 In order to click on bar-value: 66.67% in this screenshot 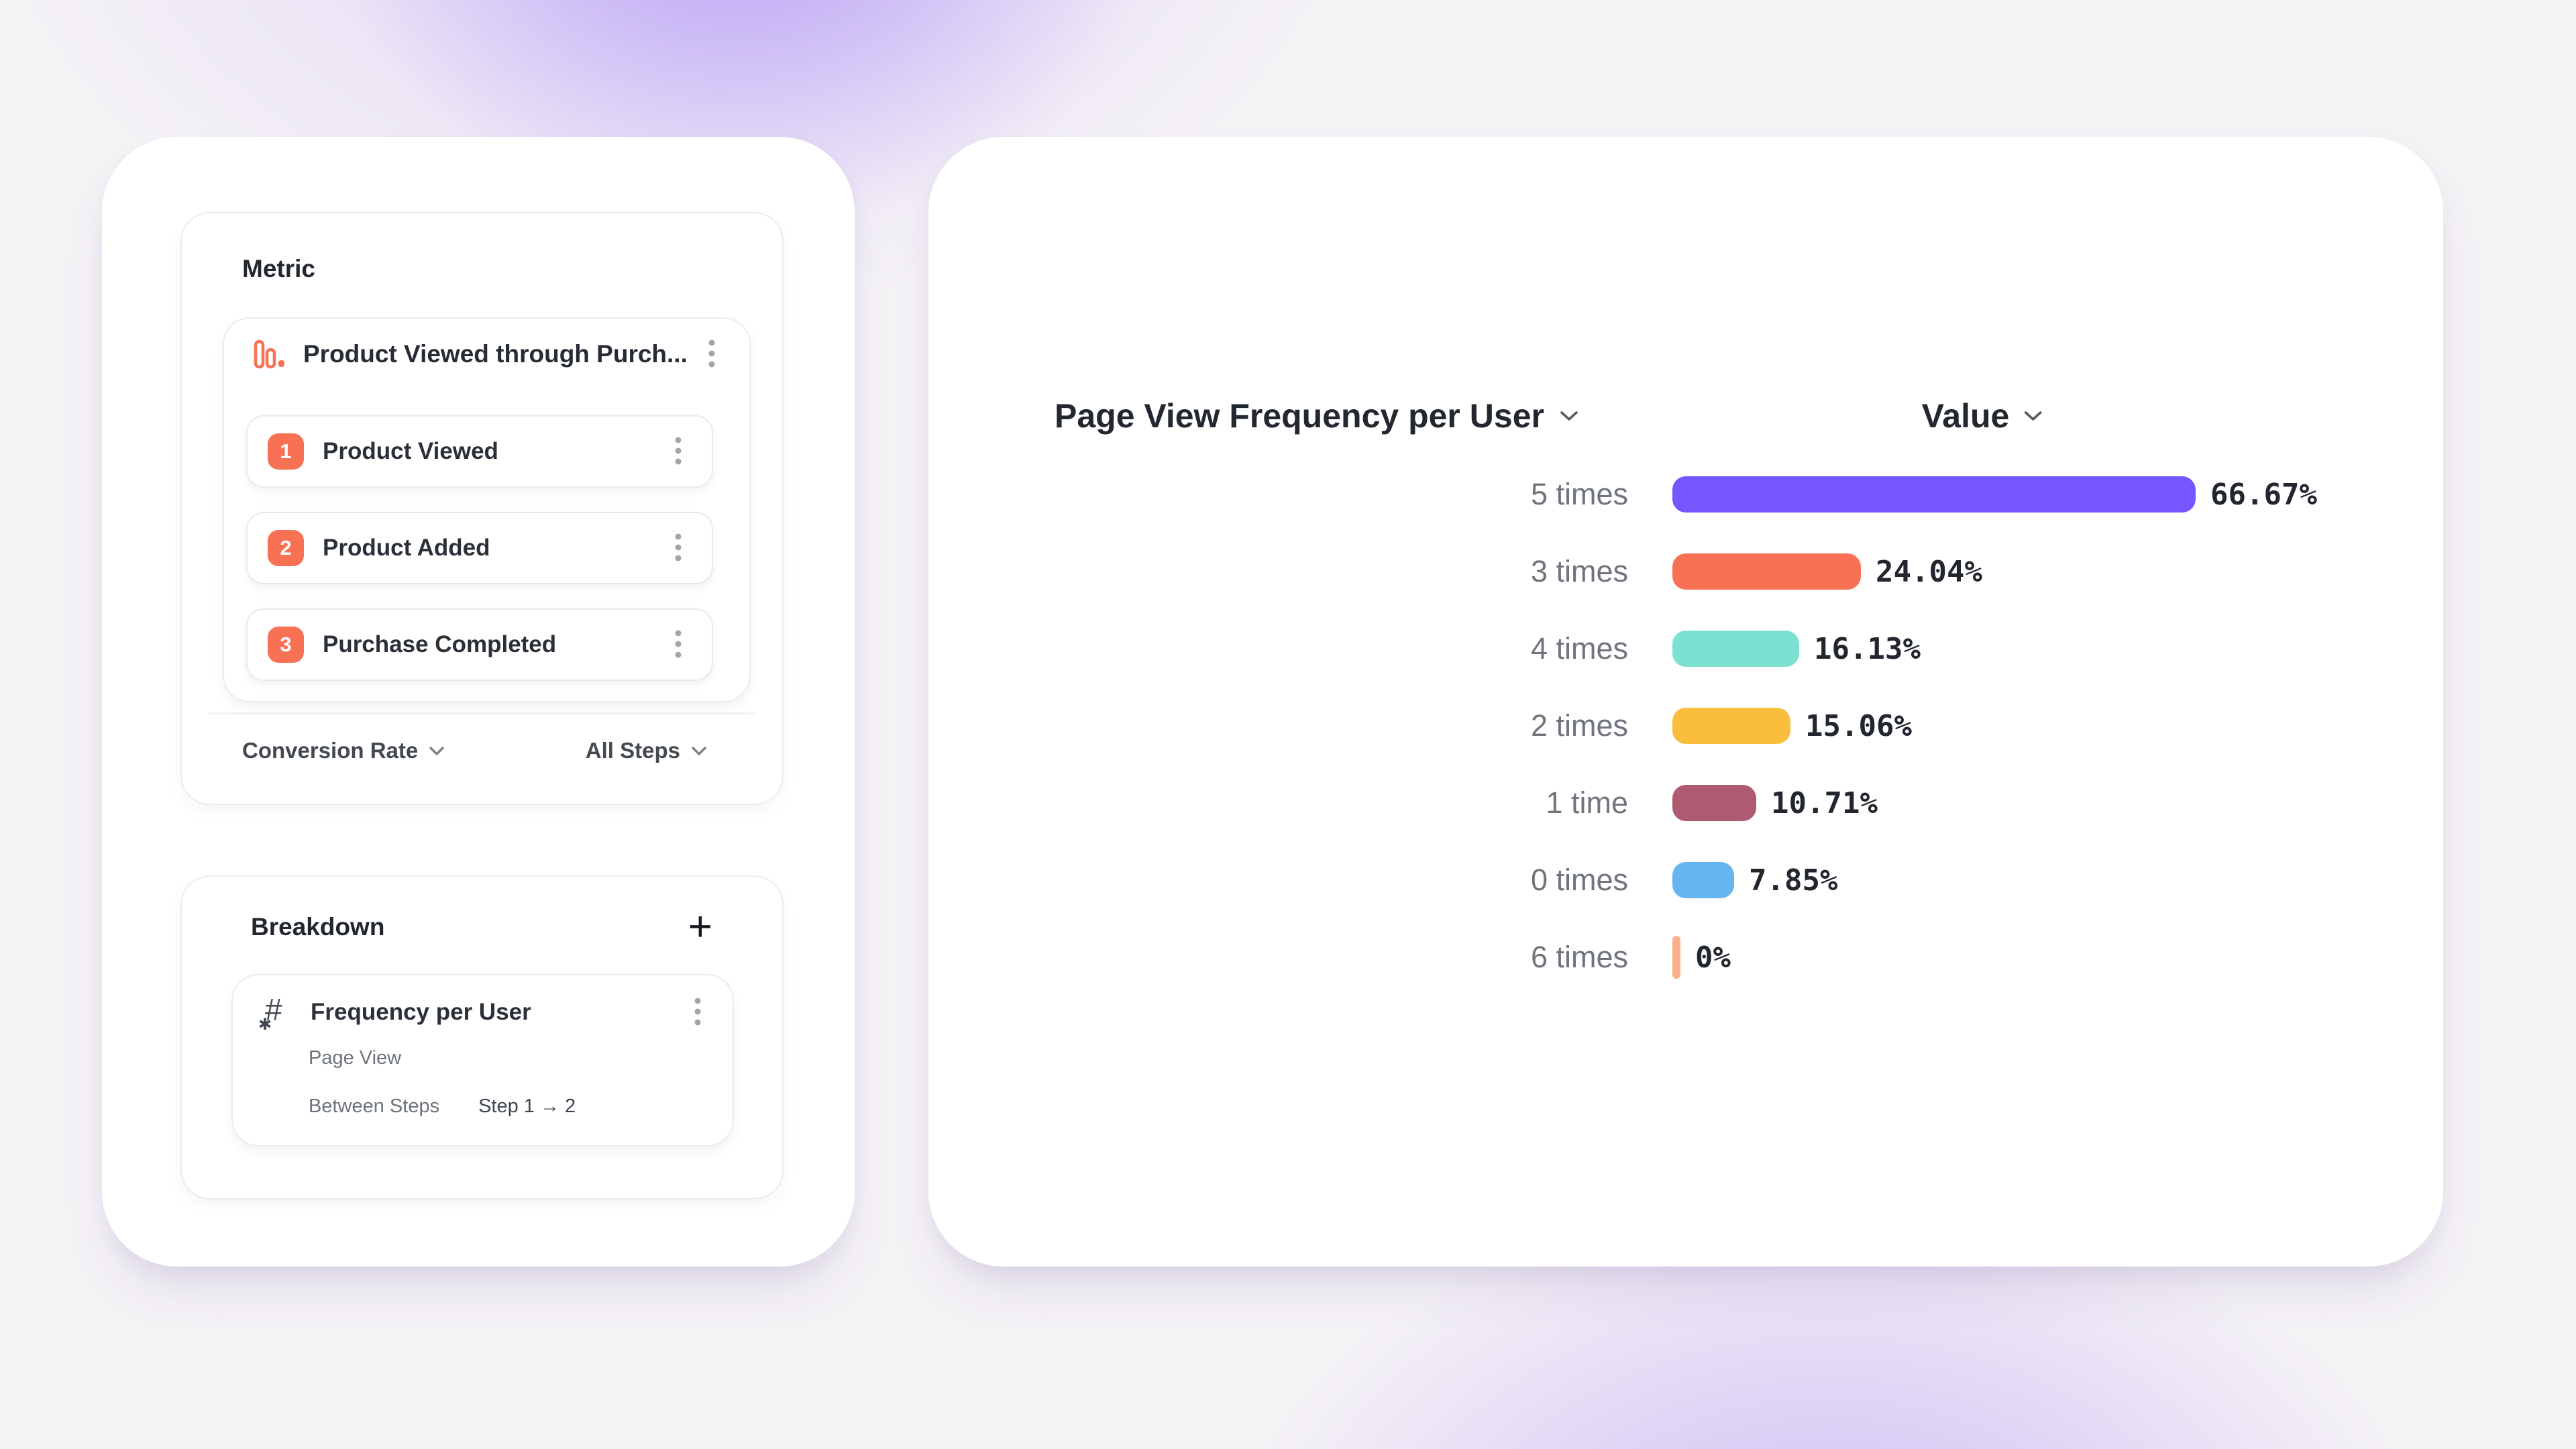, I will do `click(2263, 494)`.